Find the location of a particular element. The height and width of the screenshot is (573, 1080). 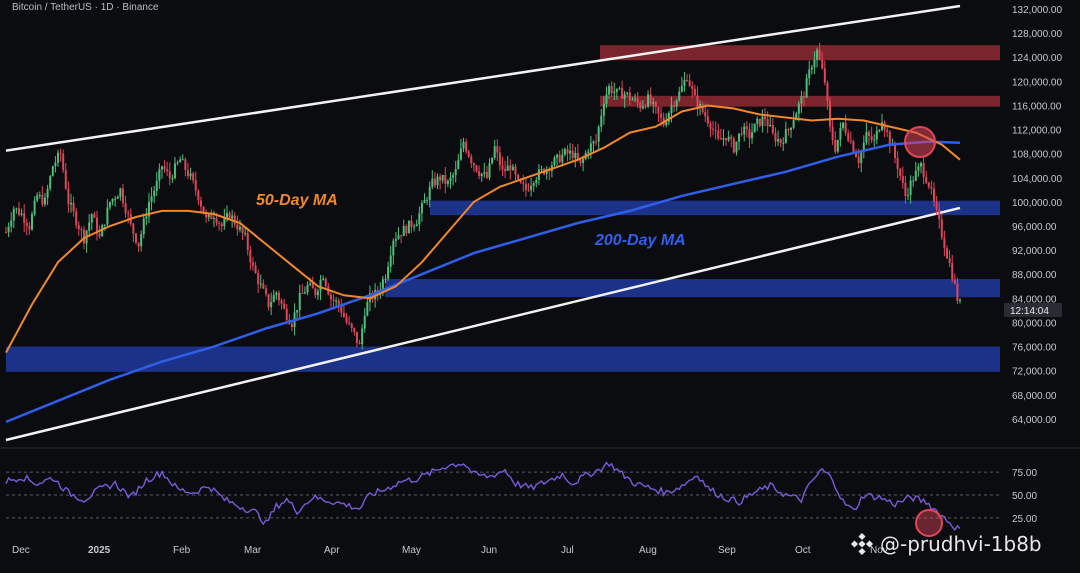

price-tick: 80,000.00 is located at coordinates (1034, 323).